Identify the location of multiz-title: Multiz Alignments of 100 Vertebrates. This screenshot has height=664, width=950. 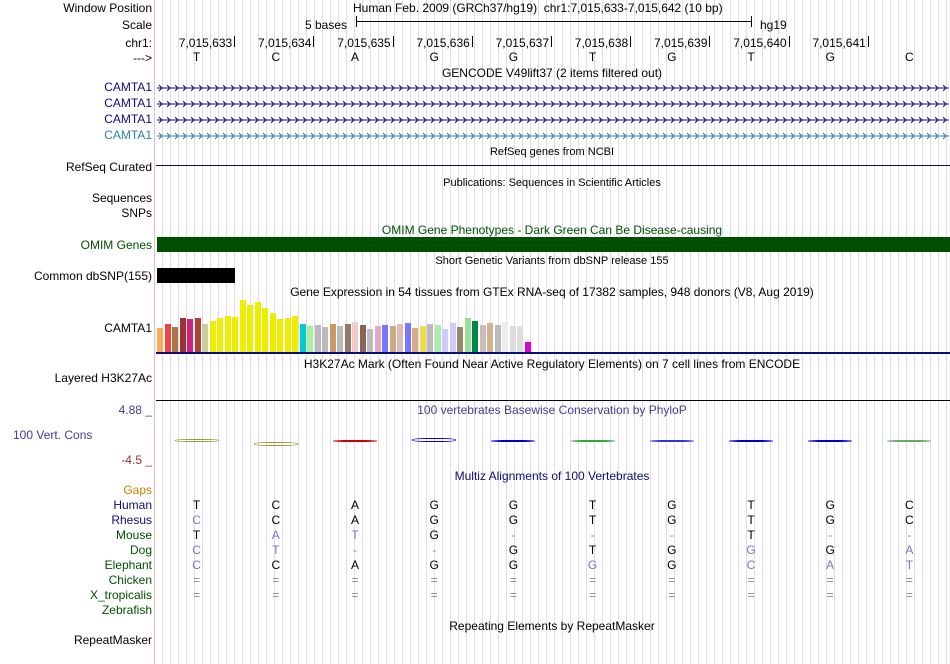
(552, 476).